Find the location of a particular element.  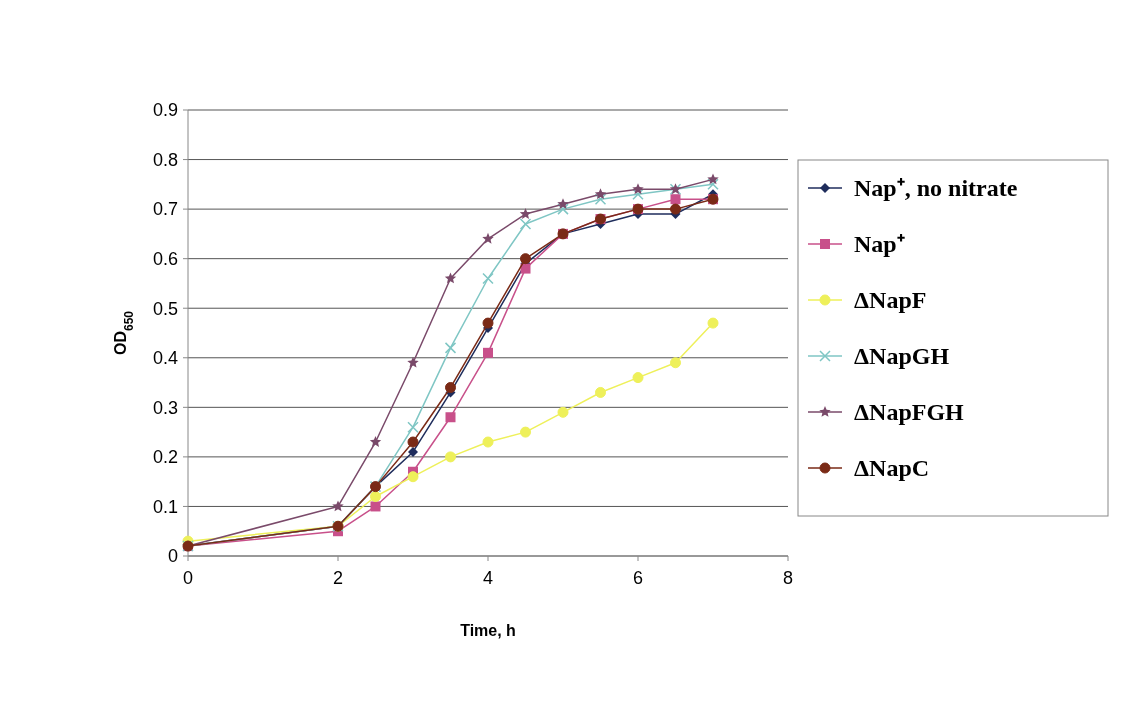

y-tick-label: 0 is located at coordinates (172, 556).